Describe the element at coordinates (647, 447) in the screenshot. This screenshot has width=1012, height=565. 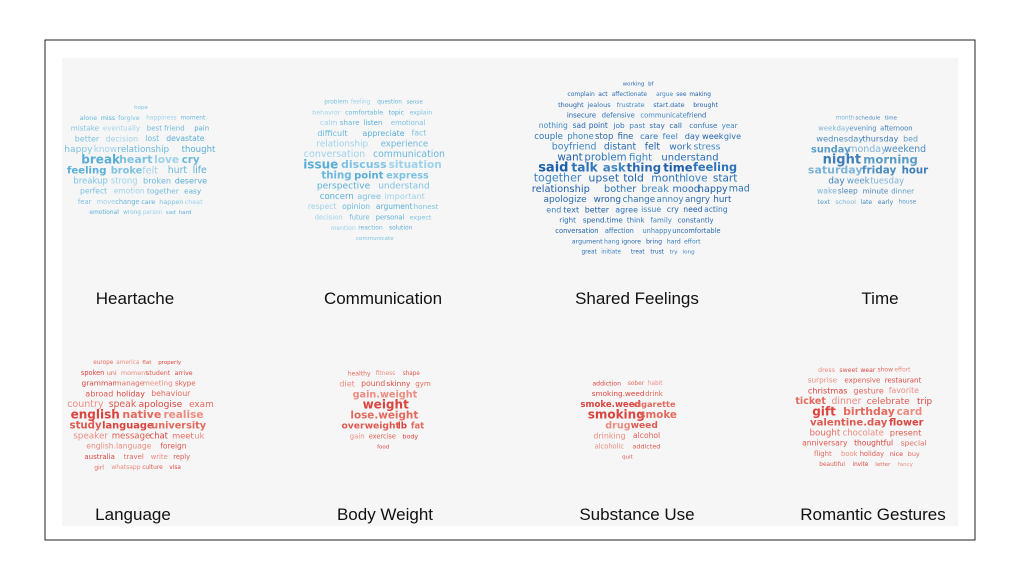
I see `cloud-word: addicted` at that location.